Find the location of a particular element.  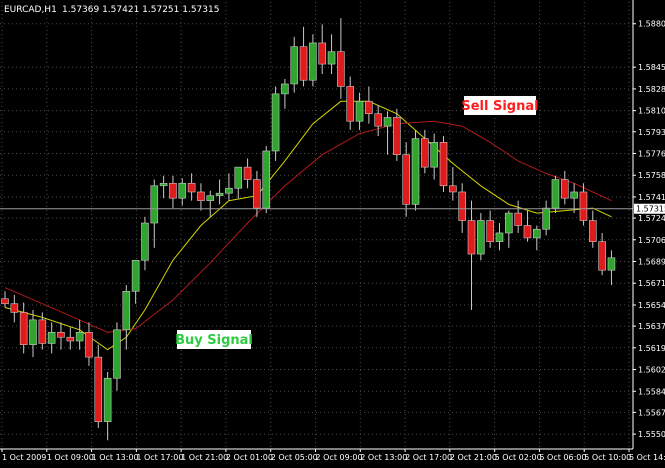

y-tick-label: 1.55845 is located at coordinates (651, 391).